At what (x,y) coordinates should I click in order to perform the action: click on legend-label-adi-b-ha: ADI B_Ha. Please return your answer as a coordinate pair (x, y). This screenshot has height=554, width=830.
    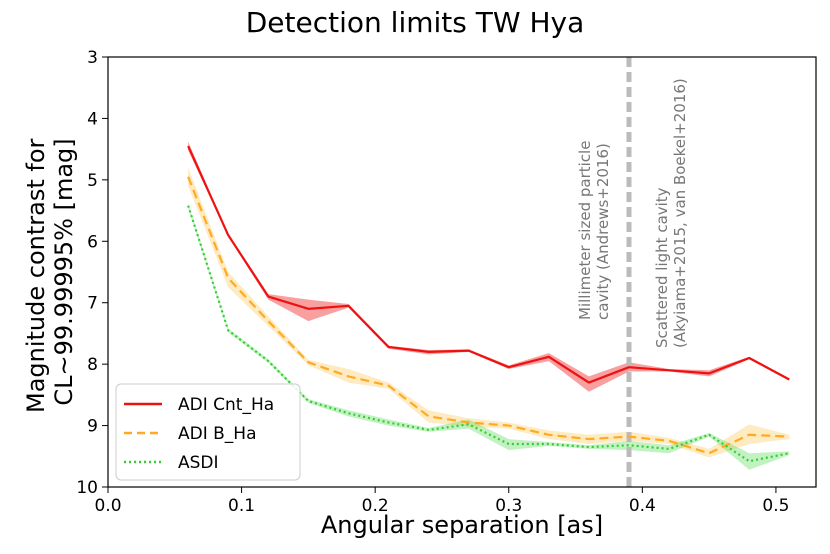
    Looking at the image, I should click on (217, 434).